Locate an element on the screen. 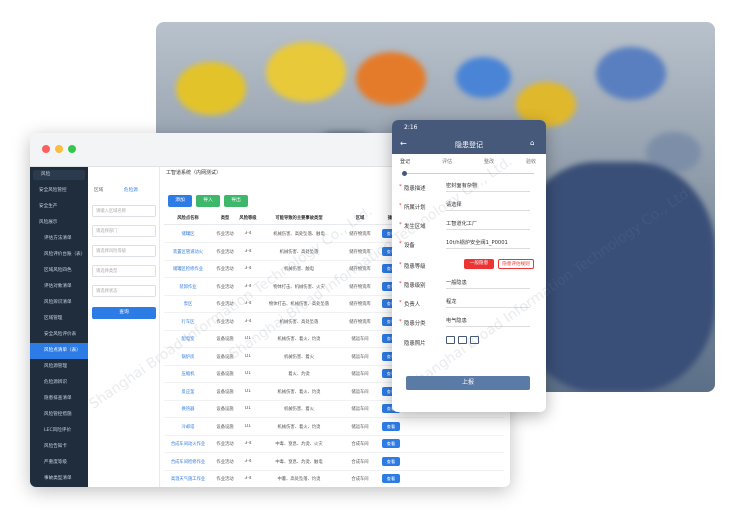  sidebar-item: 隐患排查清单 is located at coordinates (58, 398).